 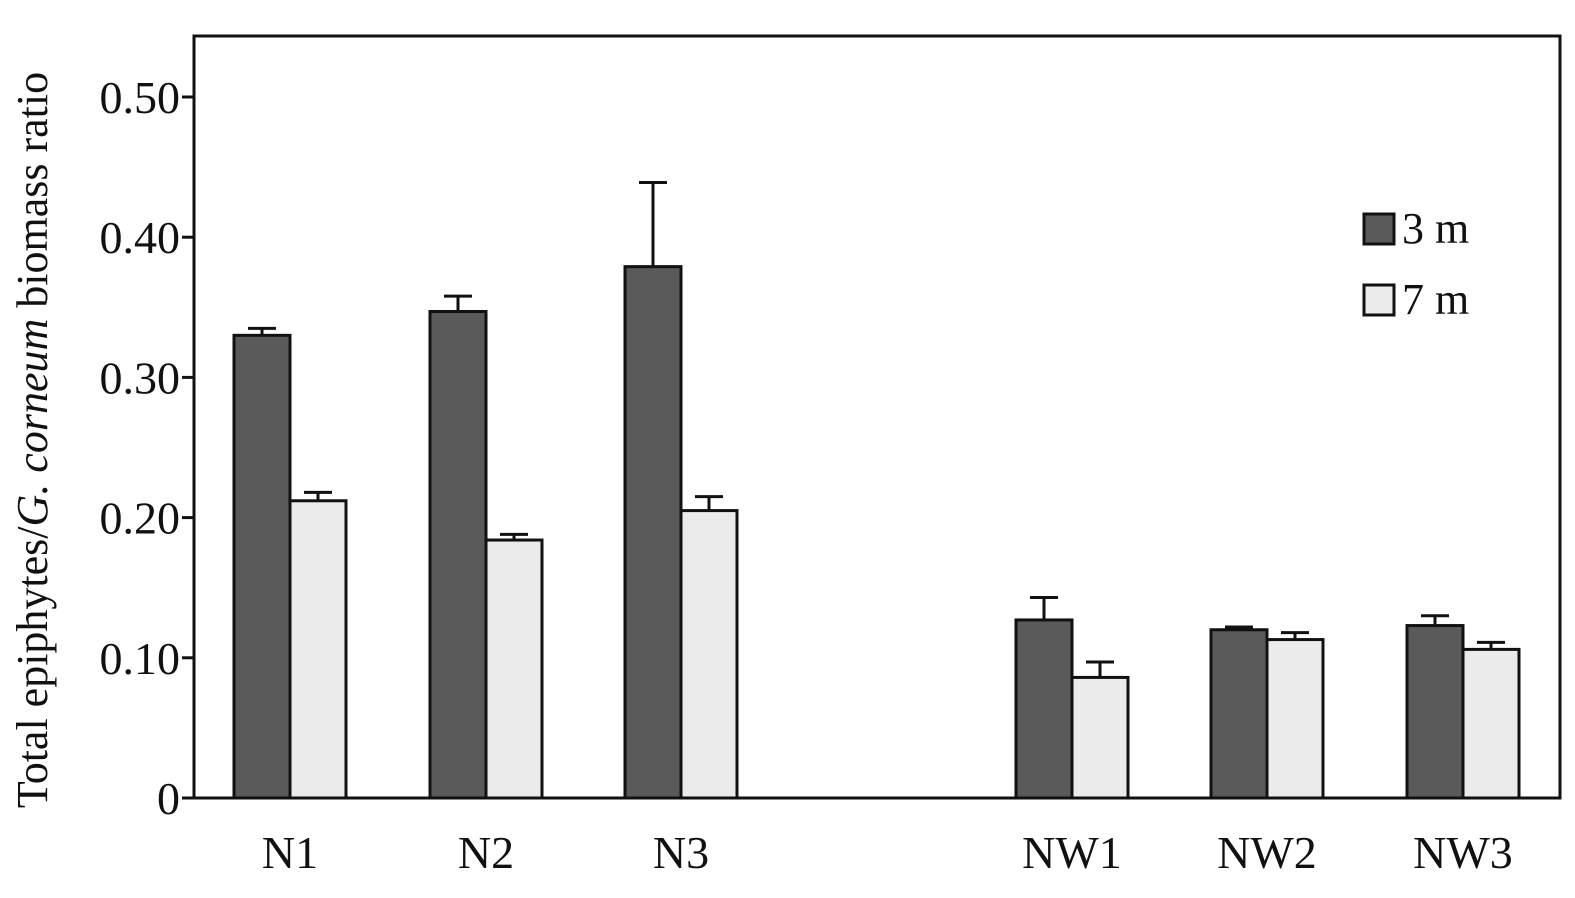 I want to click on y-tick-label: 0, so click(x=168, y=798).